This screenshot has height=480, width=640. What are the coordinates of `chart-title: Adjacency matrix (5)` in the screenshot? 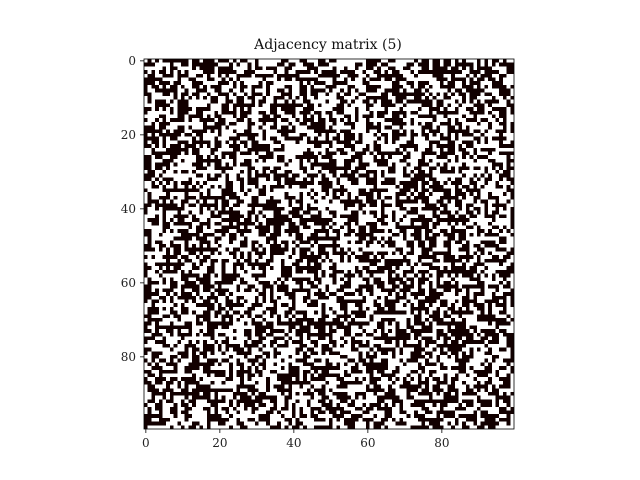 It's located at (327, 45).